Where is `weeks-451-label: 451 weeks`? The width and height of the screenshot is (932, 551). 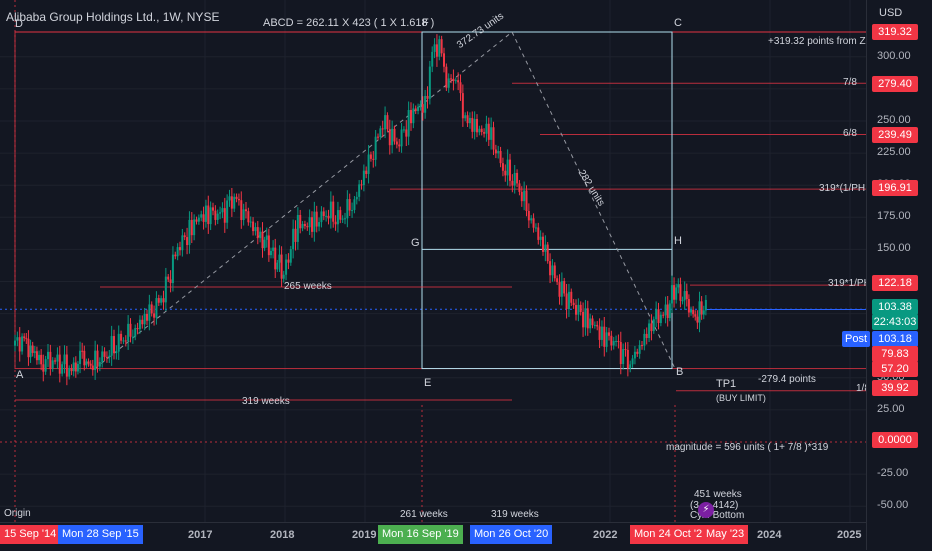
weeks-451-label: 451 weeks is located at coordinates (718, 494).